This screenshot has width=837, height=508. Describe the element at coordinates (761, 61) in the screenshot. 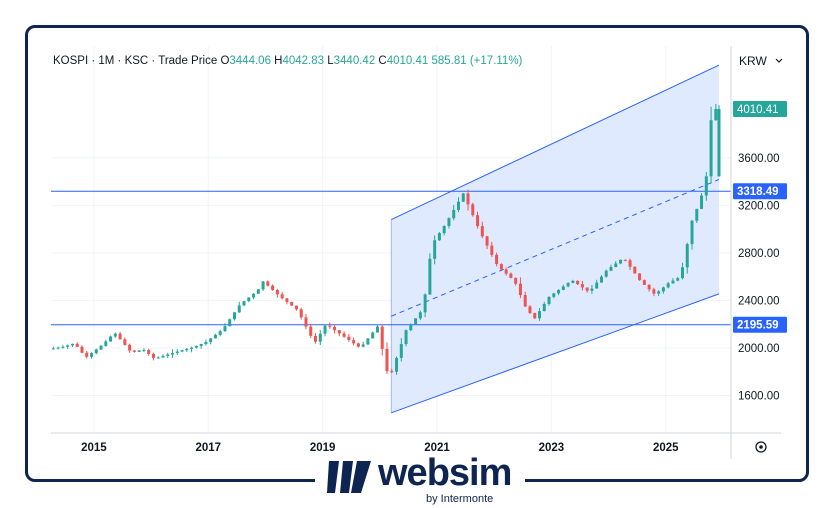

I see `currency-selector: KRW` at that location.